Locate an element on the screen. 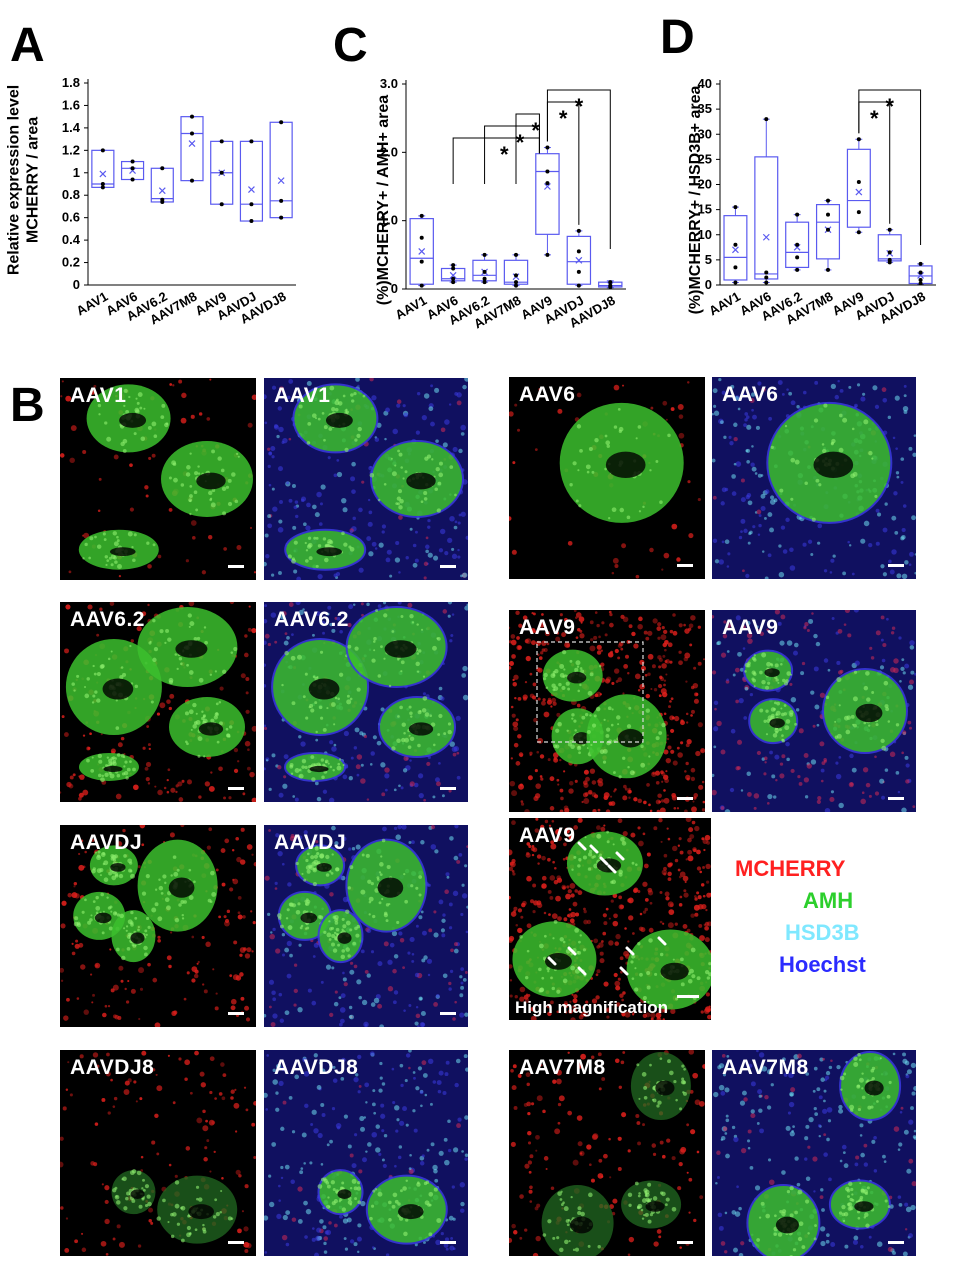 This screenshot has height=1265, width=964. micrograph-label: AAVDJ is located at coordinates (310, 842).